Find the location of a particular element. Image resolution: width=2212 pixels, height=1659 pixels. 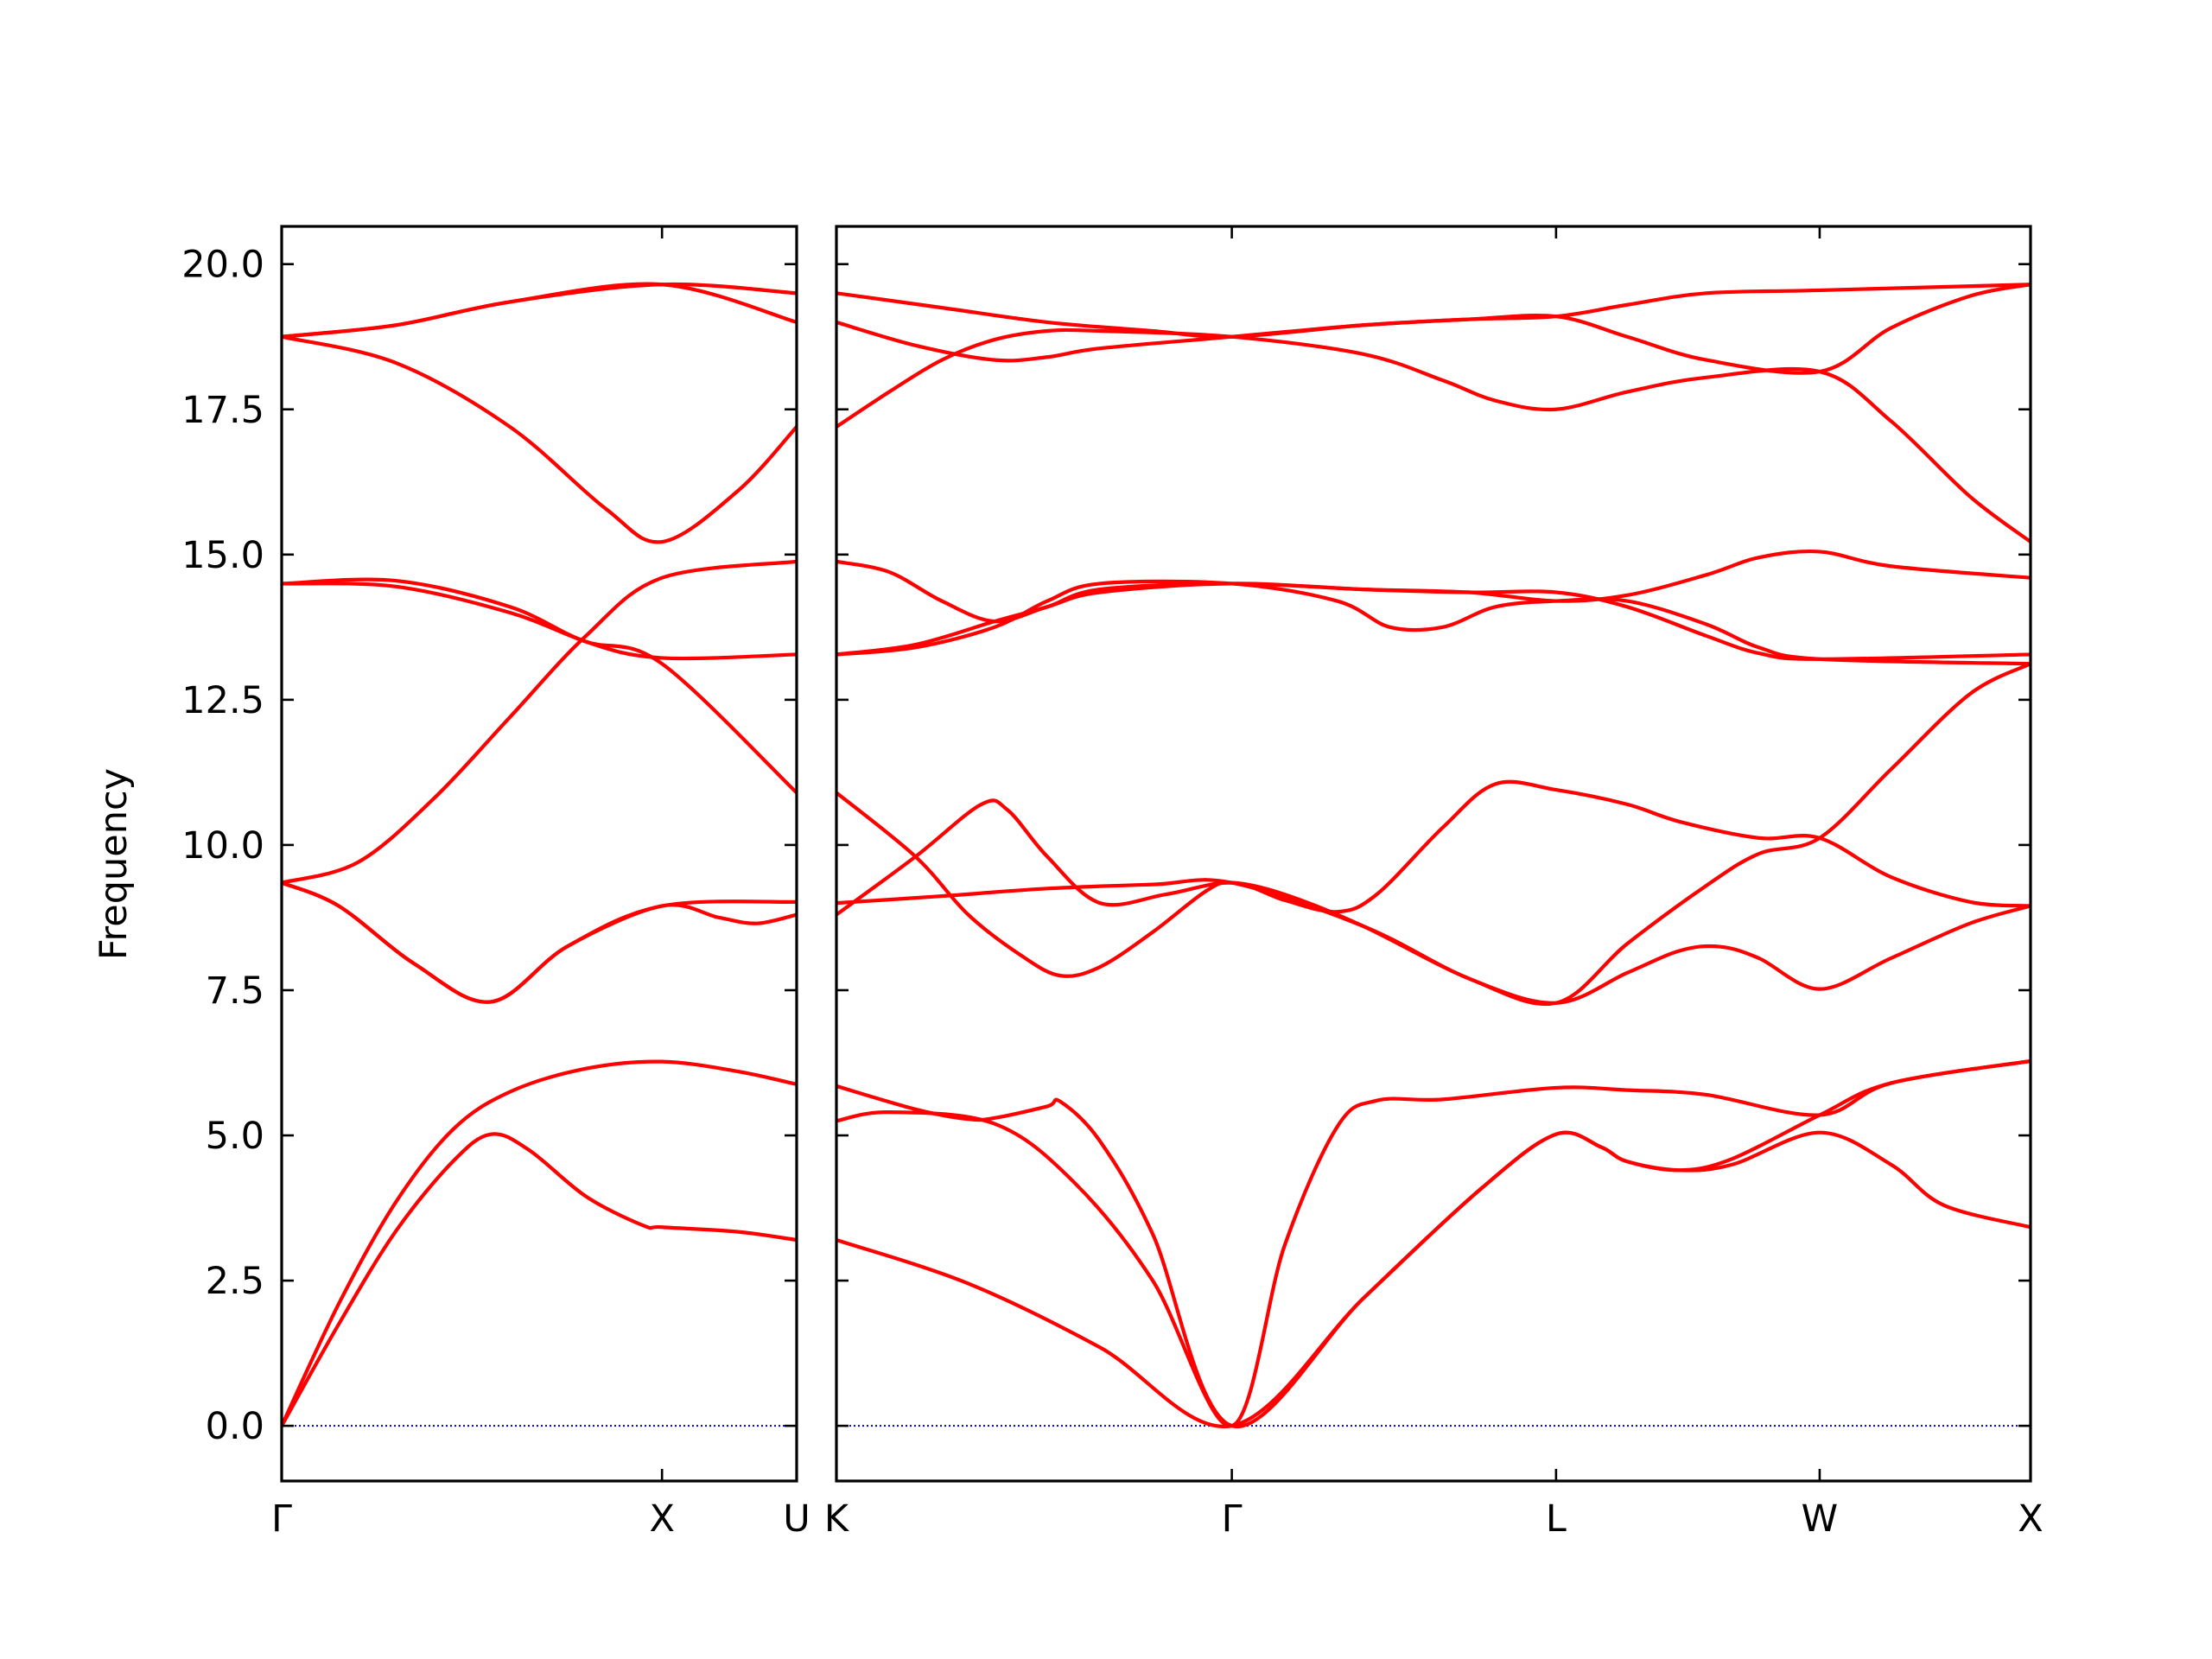

x-tick-label-L: L is located at coordinates (1556, 1519).